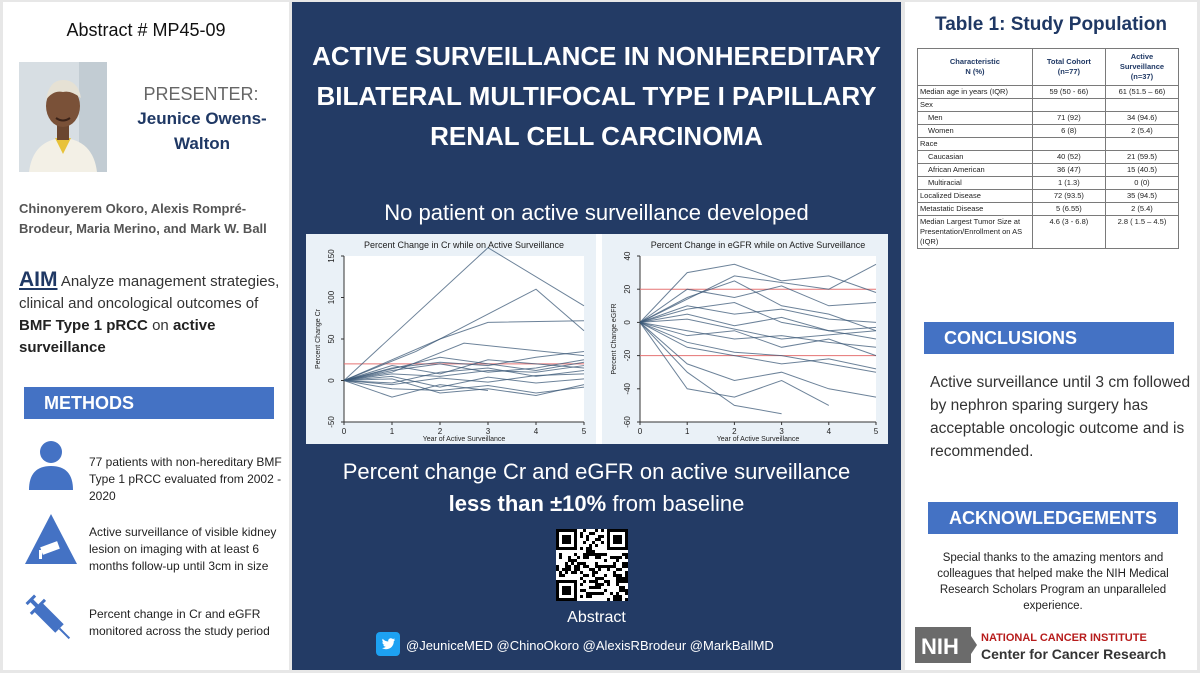 The width and height of the screenshot is (1200, 673). I want to click on table-row: Multiracial 1 (1.3) 0 (0), so click(1048, 183).